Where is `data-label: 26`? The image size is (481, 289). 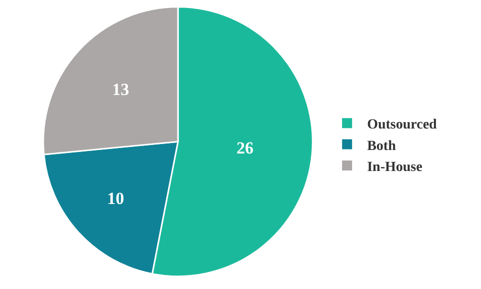 data-label: 26 is located at coordinates (245, 148).